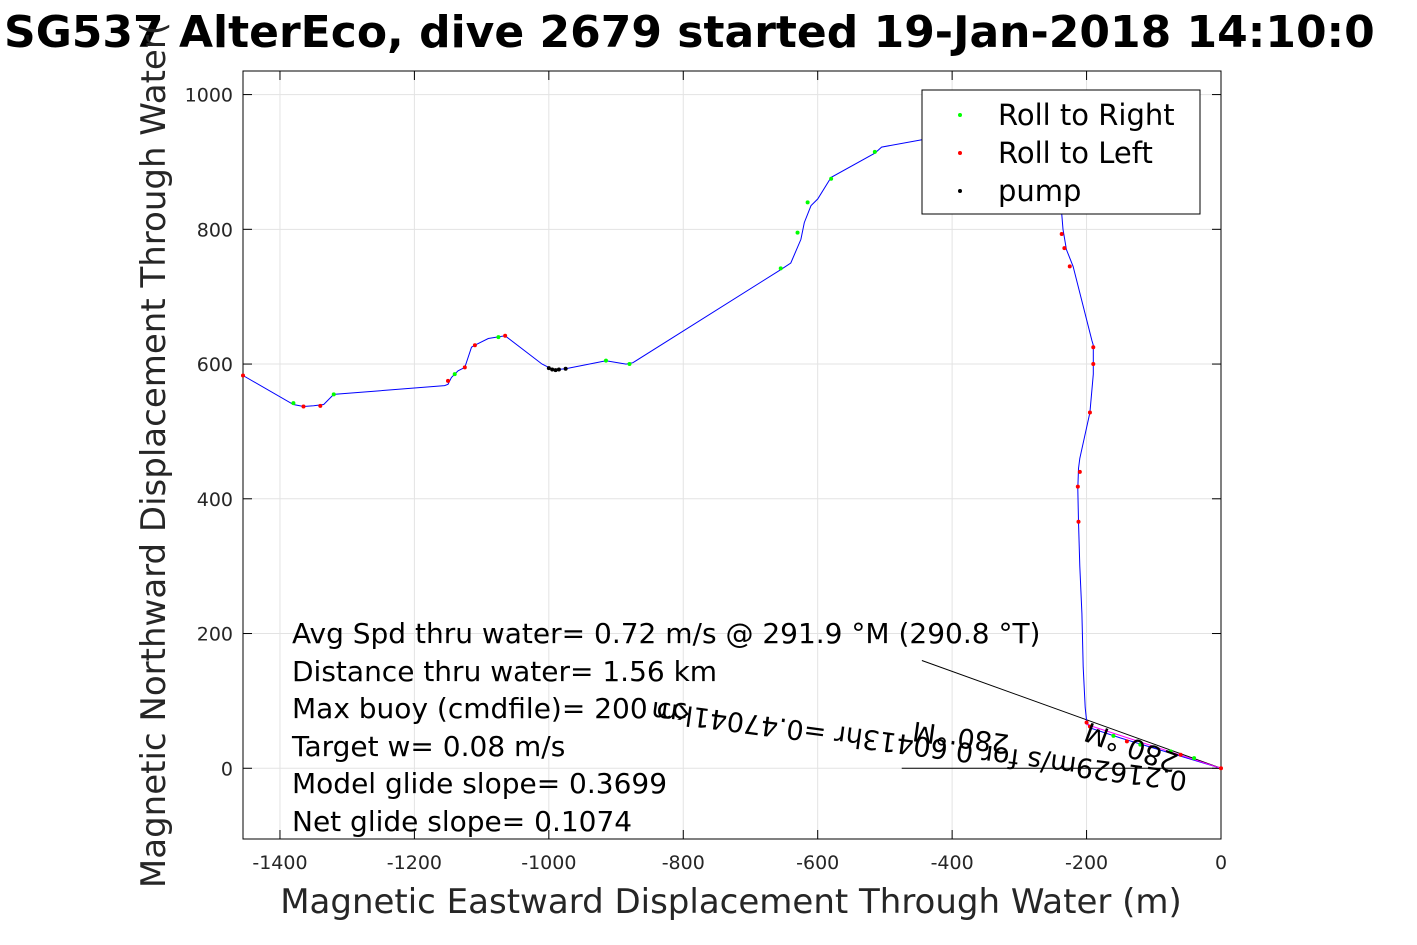 This screenshot has height=945, width=1417. Describe the element at coordinates (960, 191) in the screenshot. I see `legend-pump-swatch` at that location.